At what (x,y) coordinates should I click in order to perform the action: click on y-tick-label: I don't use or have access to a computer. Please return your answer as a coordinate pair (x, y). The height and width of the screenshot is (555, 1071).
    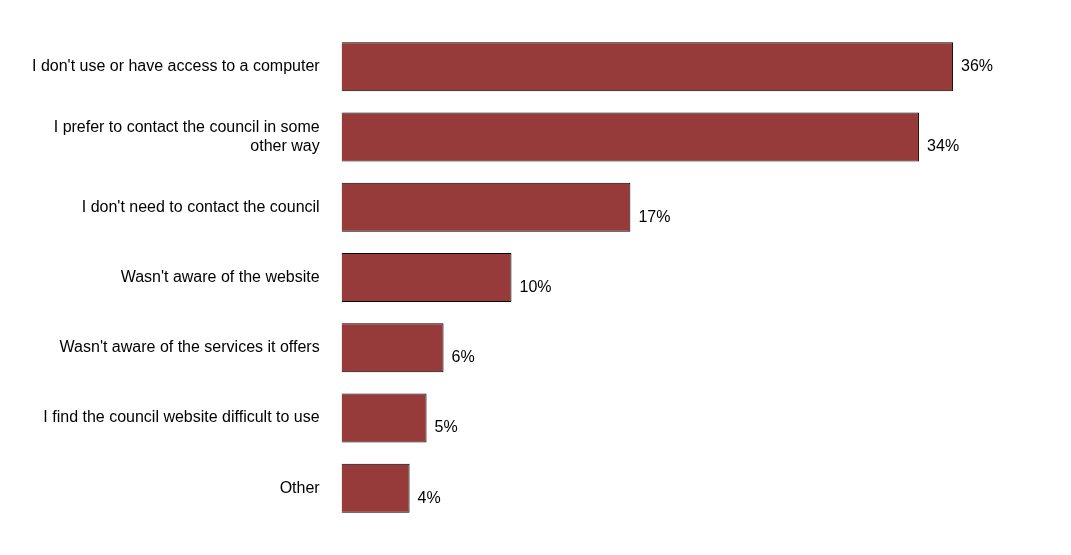
    Looking at the image, I should click on (176, 66).